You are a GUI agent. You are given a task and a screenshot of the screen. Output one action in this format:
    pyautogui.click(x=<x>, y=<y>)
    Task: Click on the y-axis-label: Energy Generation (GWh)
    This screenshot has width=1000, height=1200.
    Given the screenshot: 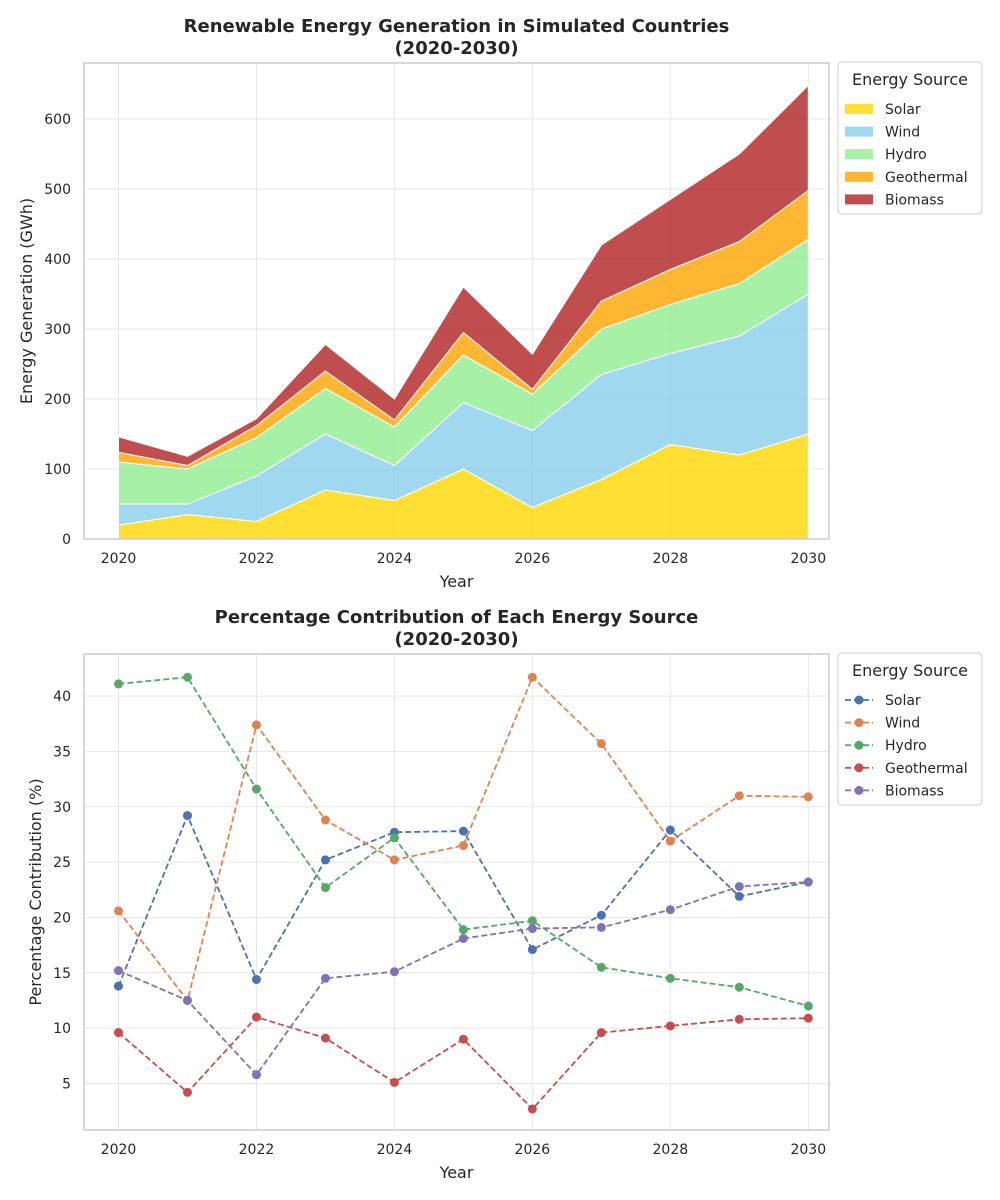 What is the action you would take?
    pyautogui.click(x=26, y=301)
    